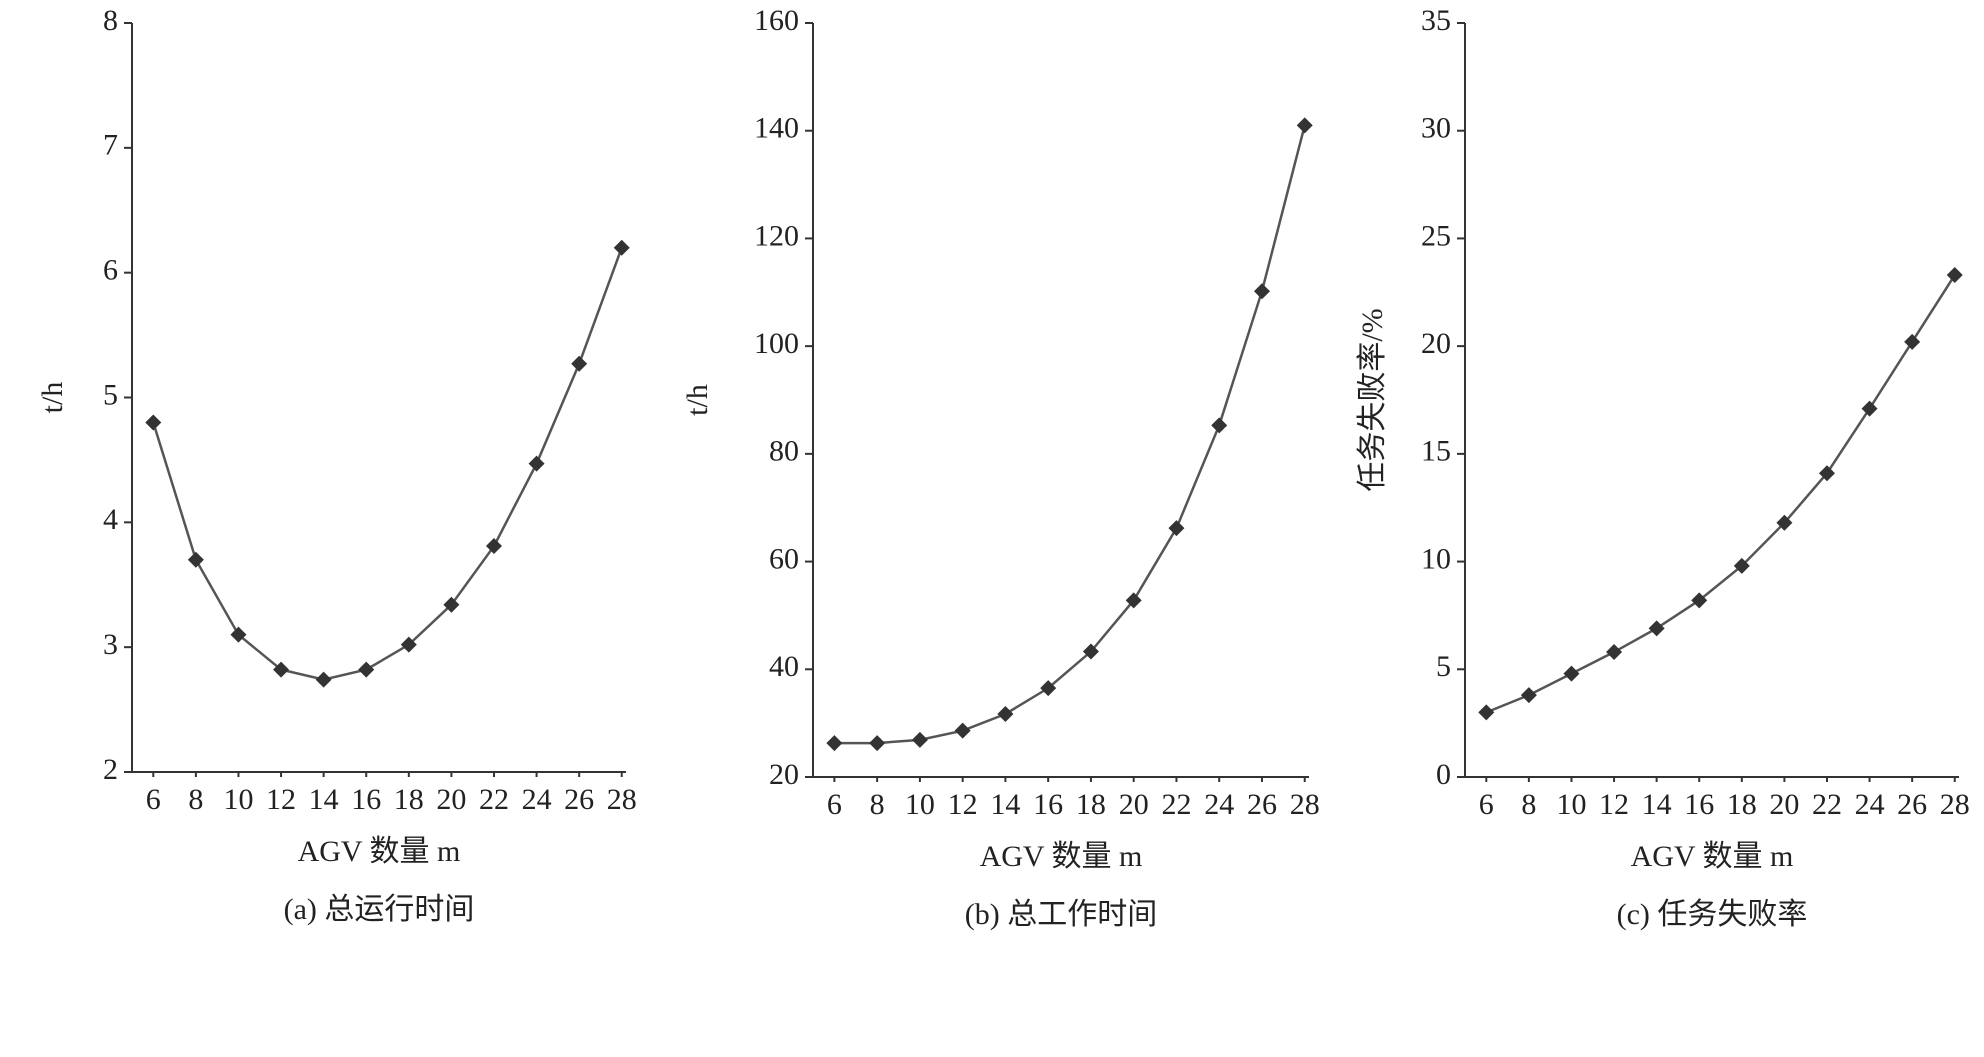  I want to click on y-tick-label: 6, so click(110, 270).